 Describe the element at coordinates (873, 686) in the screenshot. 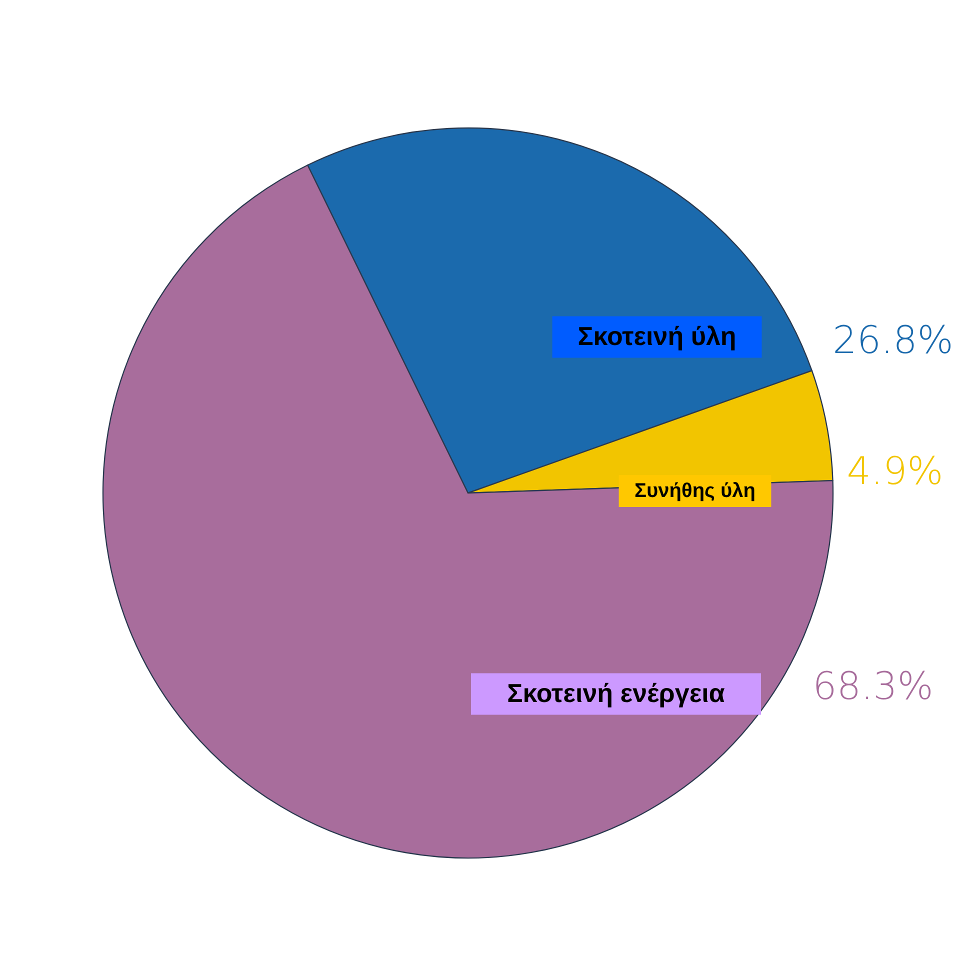

I see `data-label: 68.3%` at that location.